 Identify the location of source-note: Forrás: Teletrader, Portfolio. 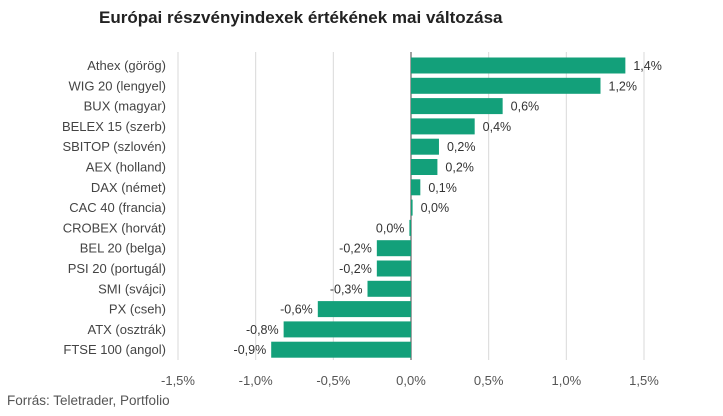
(88, 400).